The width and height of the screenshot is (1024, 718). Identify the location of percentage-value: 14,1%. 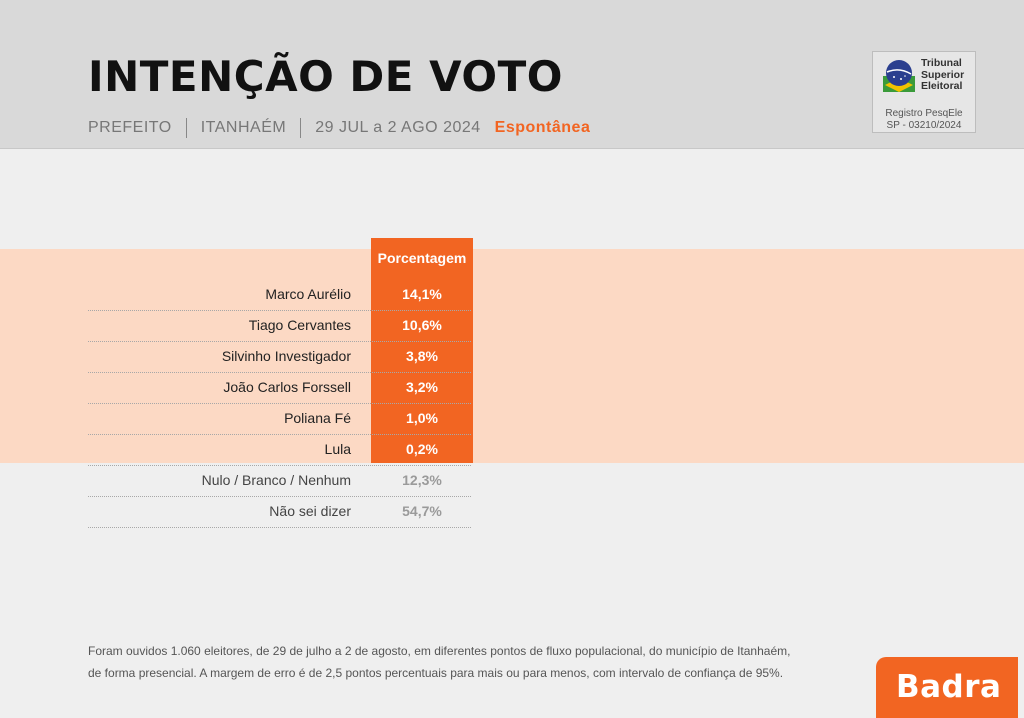
(422, 294).